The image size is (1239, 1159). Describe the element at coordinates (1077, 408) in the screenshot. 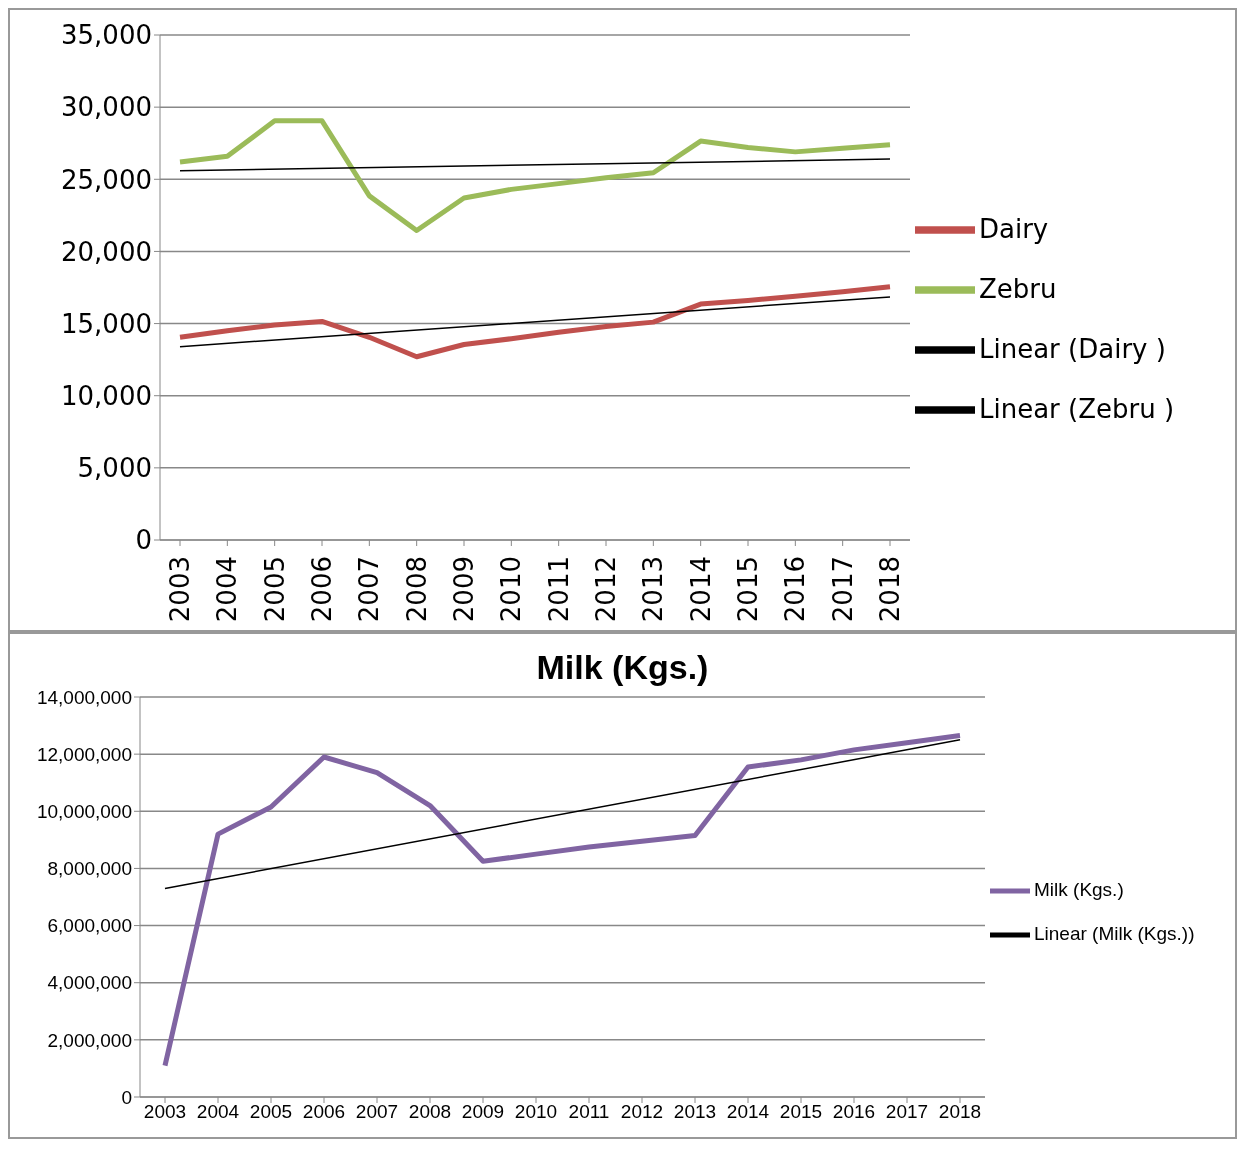

I see `legend-label: Linear (Zebru )` at that location.